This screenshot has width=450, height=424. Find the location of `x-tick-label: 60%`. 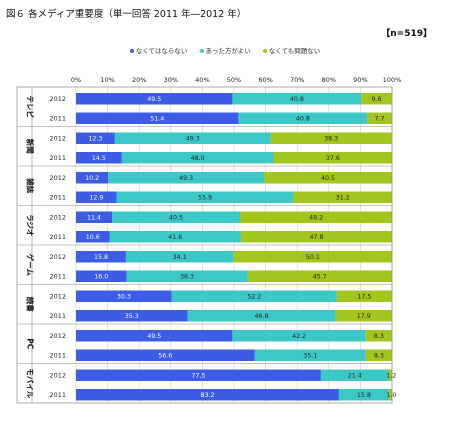

x-tick-label: 60% is located at coordinates (265, 80).